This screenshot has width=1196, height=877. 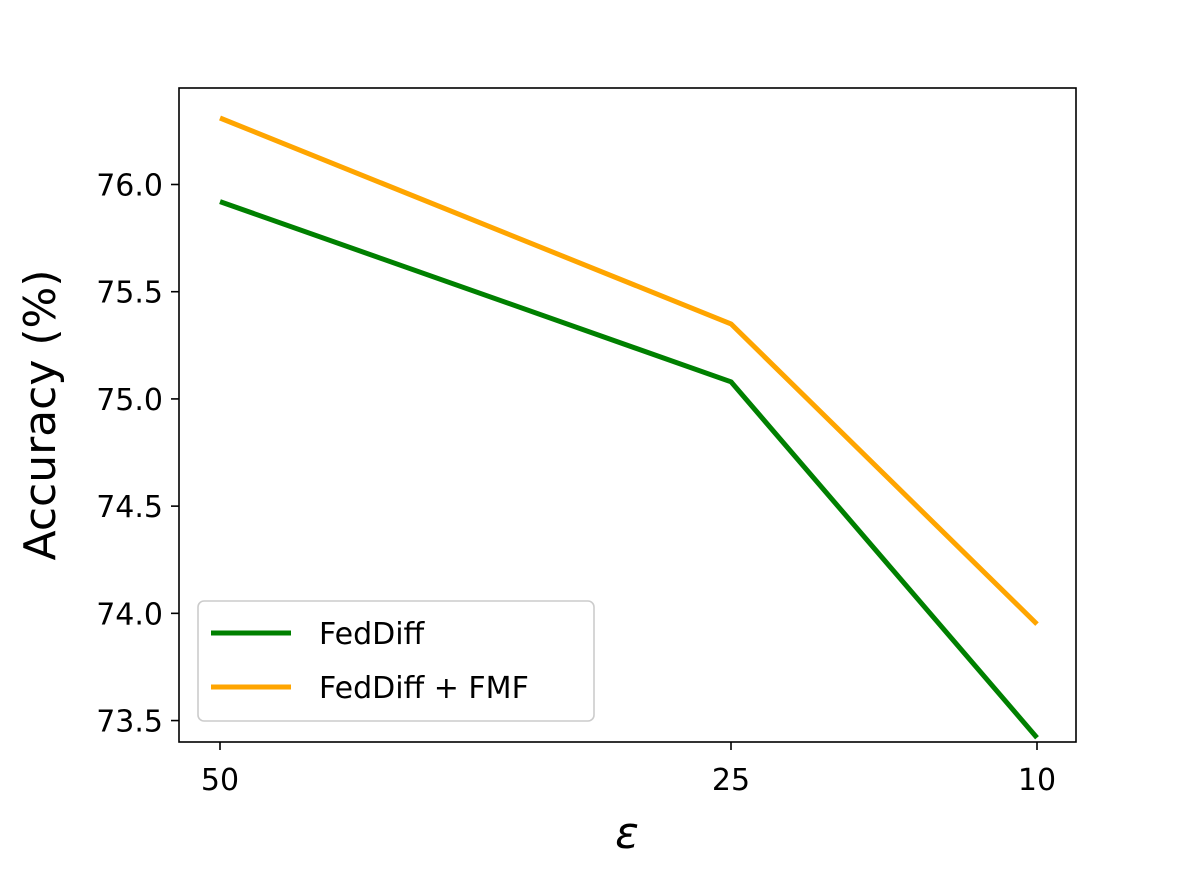 I want to click on y-tick-label: 74.0, so click(x=129, y=614).